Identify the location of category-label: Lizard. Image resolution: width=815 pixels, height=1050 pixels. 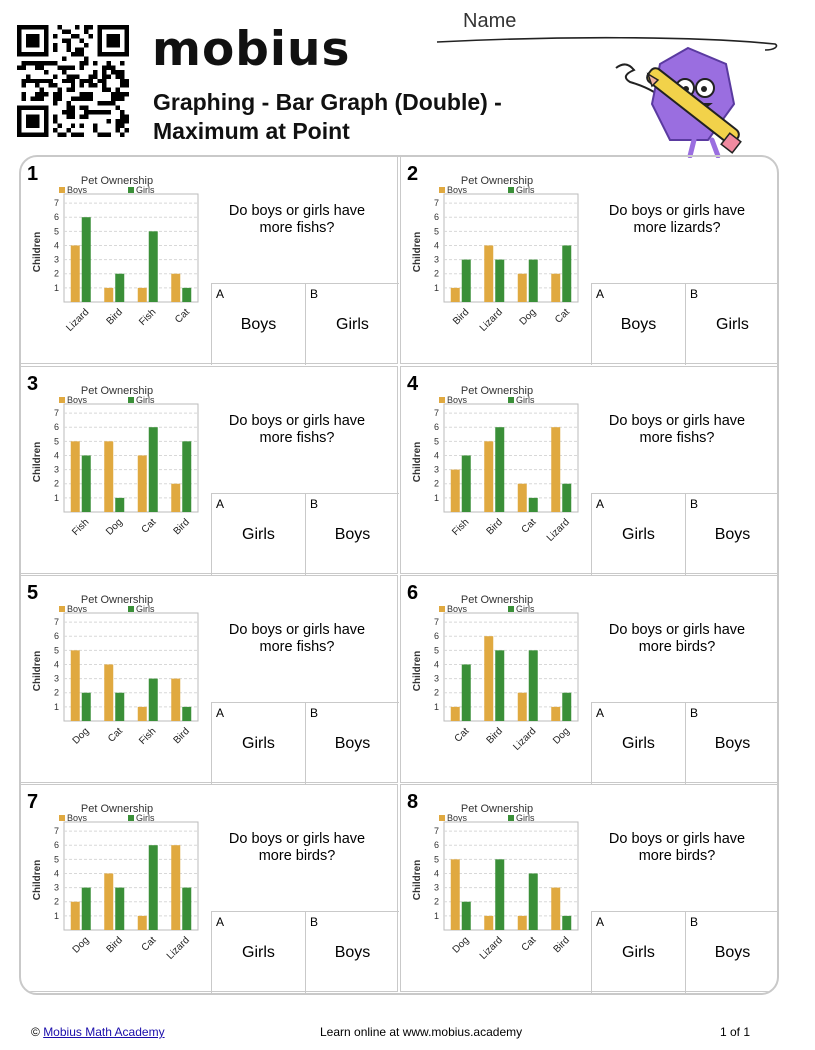
(77, 320).